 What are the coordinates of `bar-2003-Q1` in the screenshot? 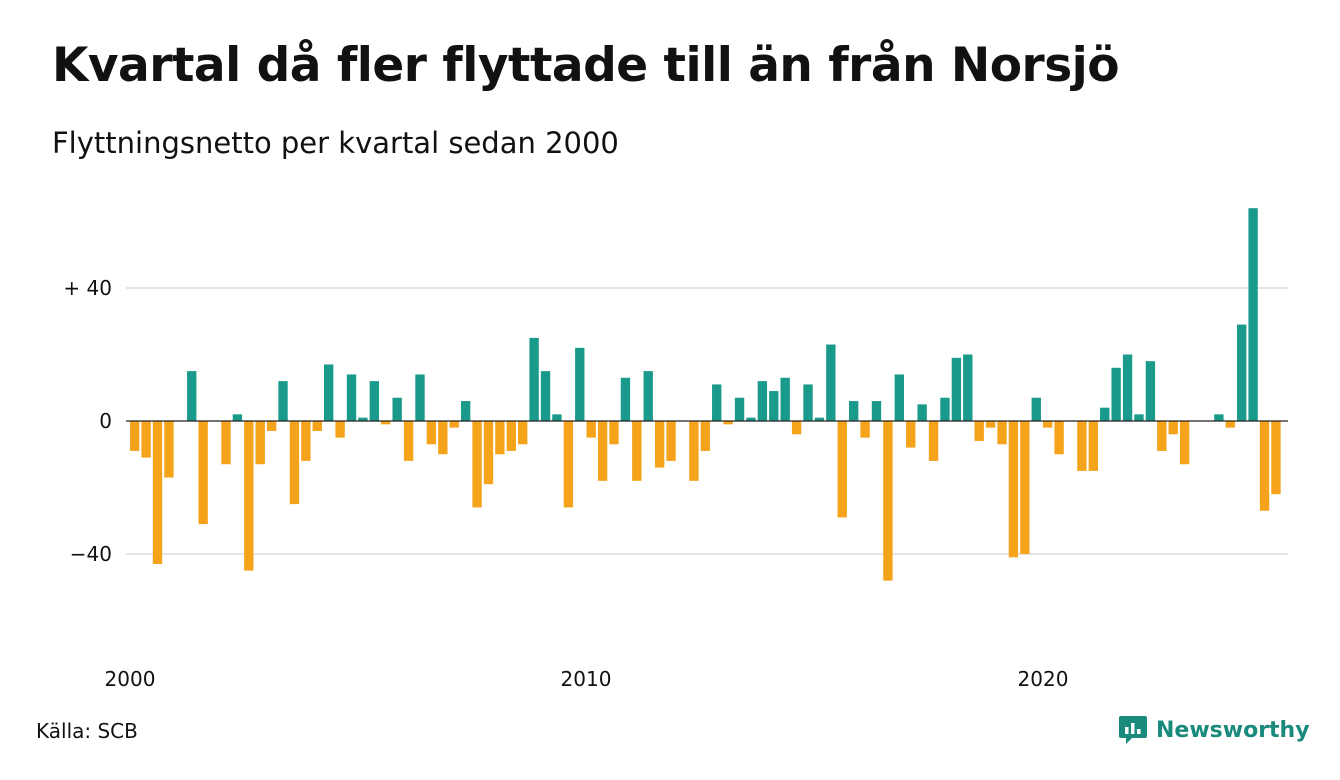 It's located at (271, 426).